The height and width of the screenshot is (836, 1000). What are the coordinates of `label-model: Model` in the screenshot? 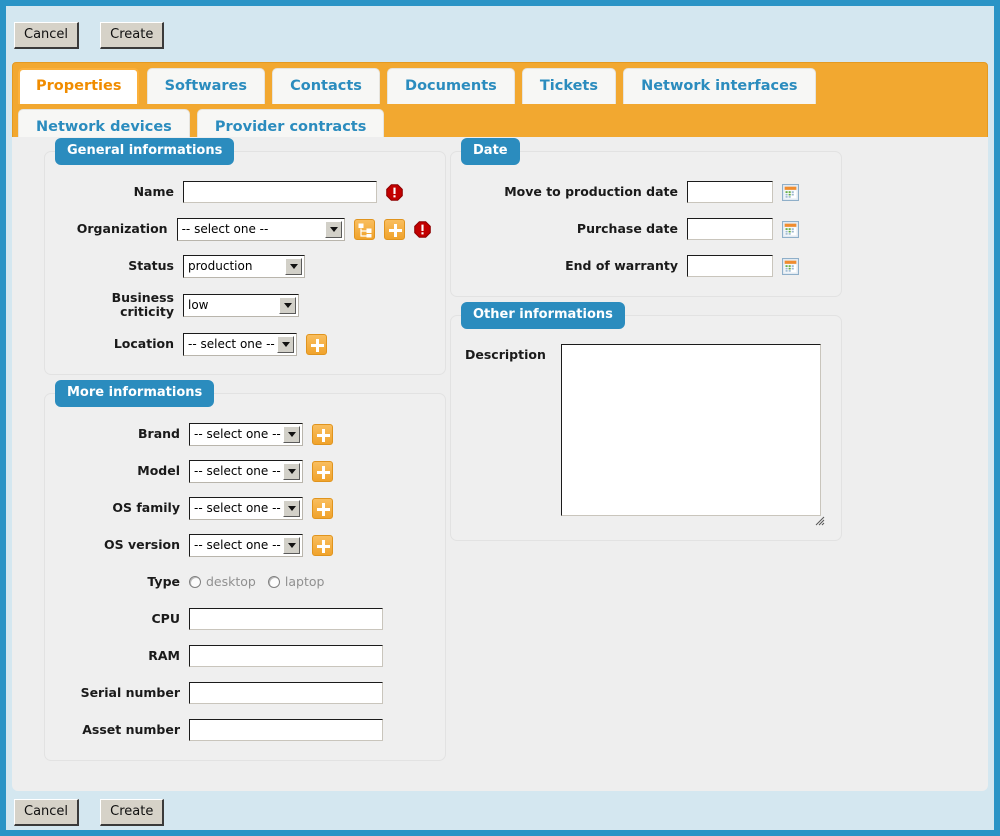 It's located at (158, 470).